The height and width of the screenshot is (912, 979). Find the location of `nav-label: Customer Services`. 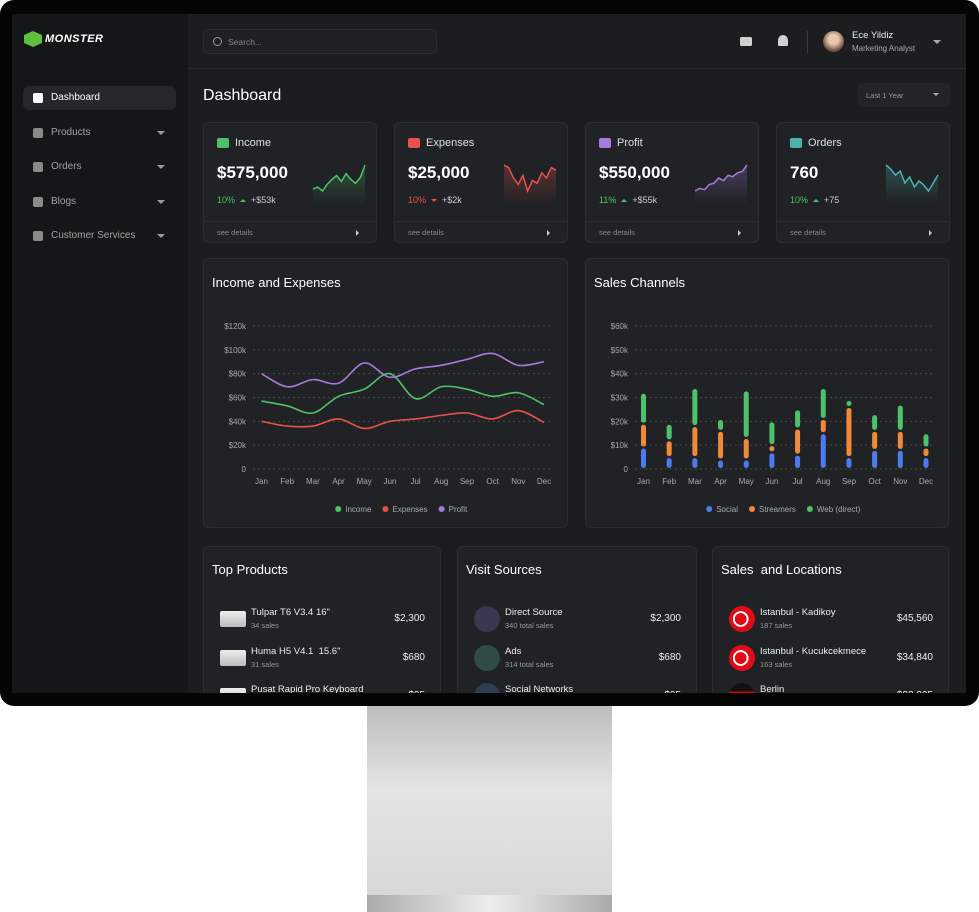

nav-label: Customer Services is located at coordinates (93, 235).